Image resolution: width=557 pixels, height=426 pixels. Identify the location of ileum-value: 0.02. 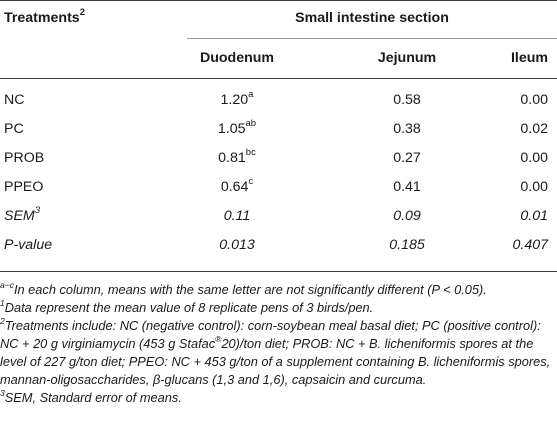
(534, 129).